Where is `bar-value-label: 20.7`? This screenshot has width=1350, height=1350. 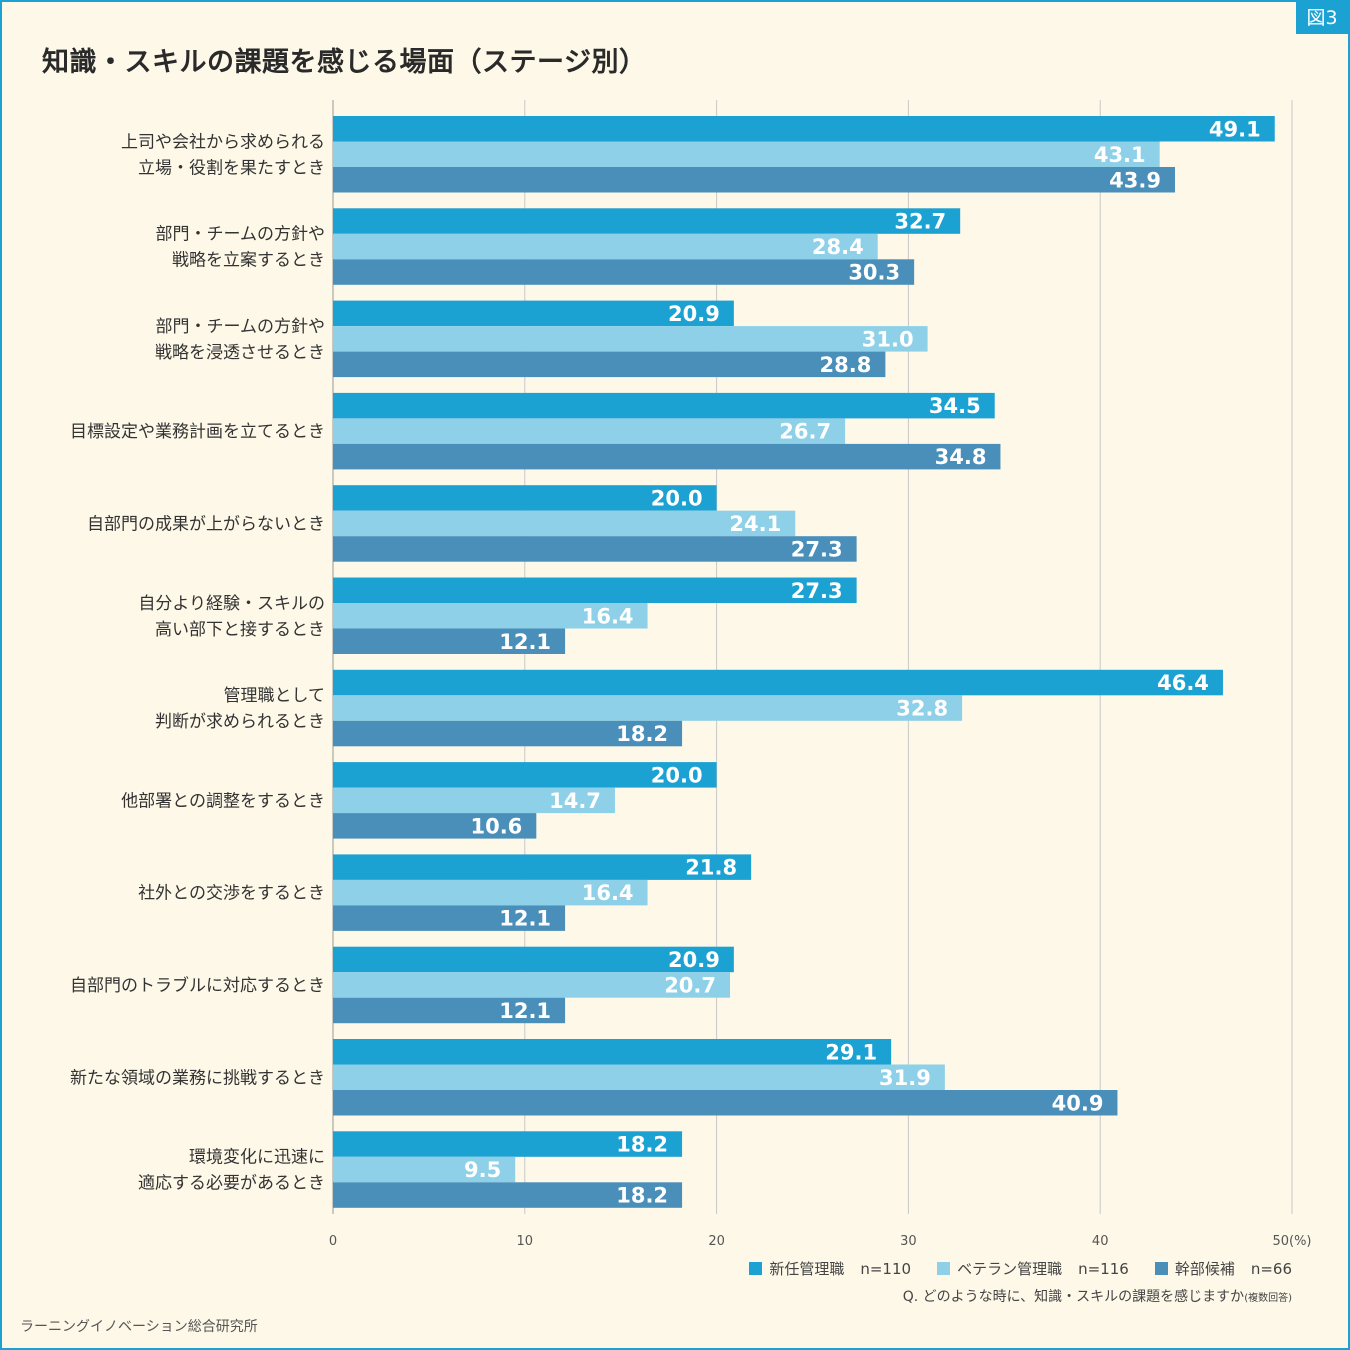
bar-value-label: 20.7 is located at coordinates (690, 985).